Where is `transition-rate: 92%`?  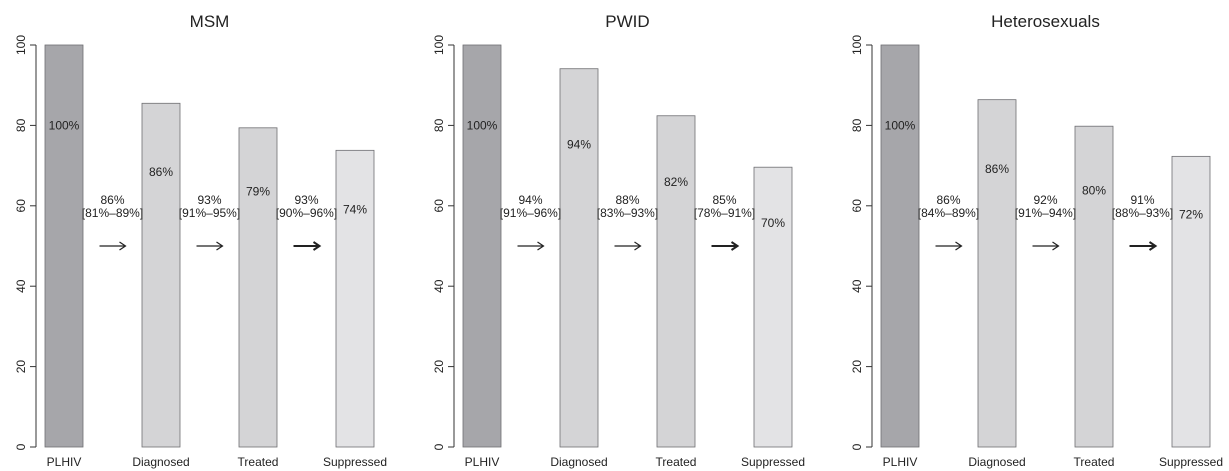 transition-rate: 92% is located at coordinates (1045, 200).